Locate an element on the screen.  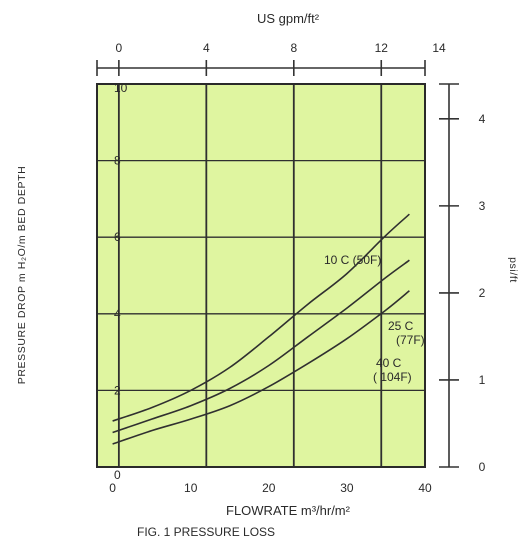
series-labels: 10 C (50F) 25 C(77F) 40 C( 104F) is located at coordinates (374, 318).